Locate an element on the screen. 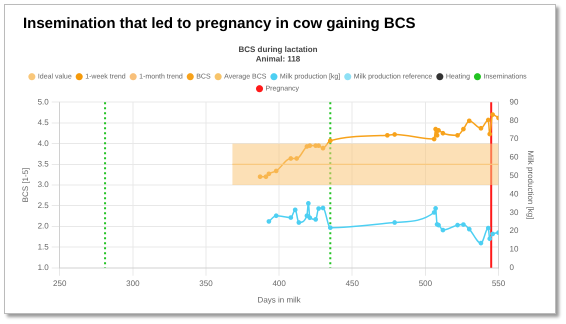  x-tick-label: 400 is located at coordinates (279, 283).